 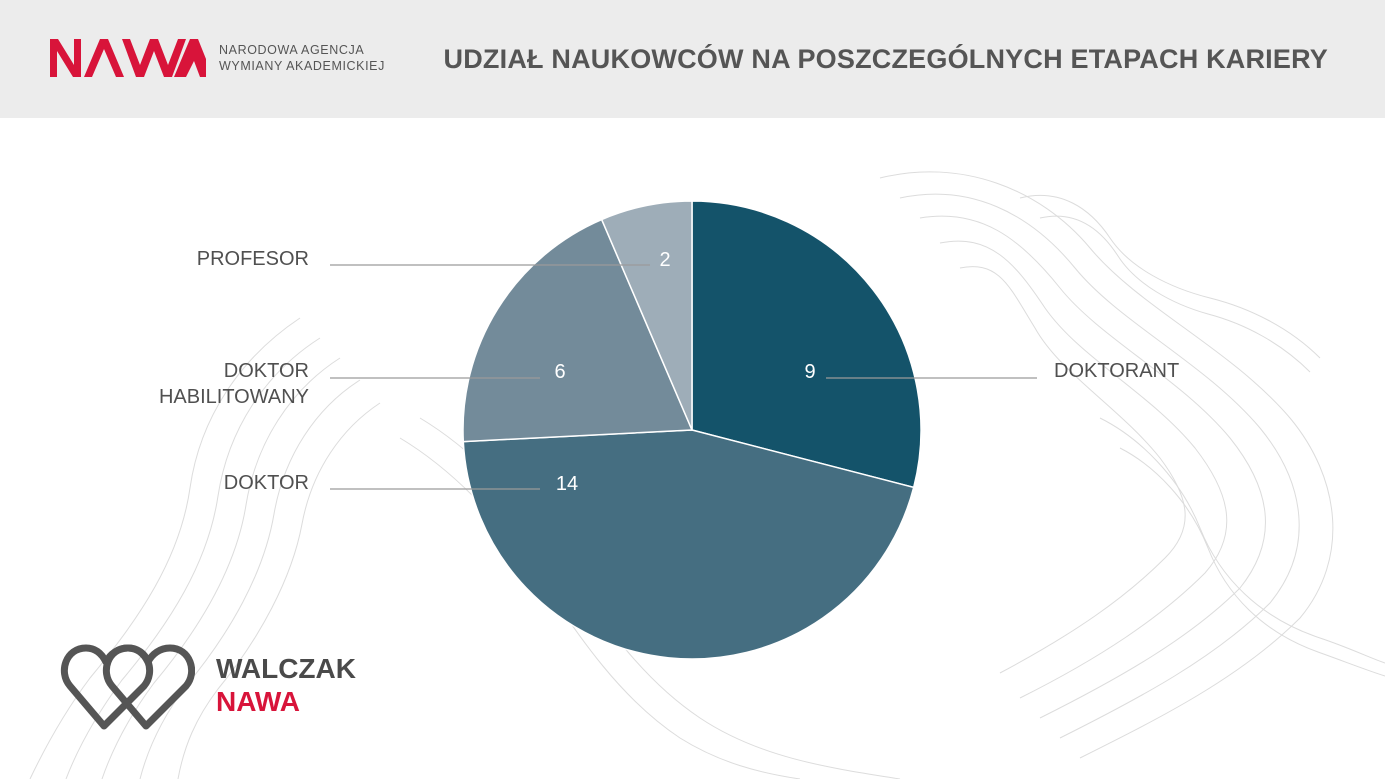 What do you see at coordinates (806, 344) in the screenshot?
I see `pie-slice-doktorant` at bounding box center [806, 344].